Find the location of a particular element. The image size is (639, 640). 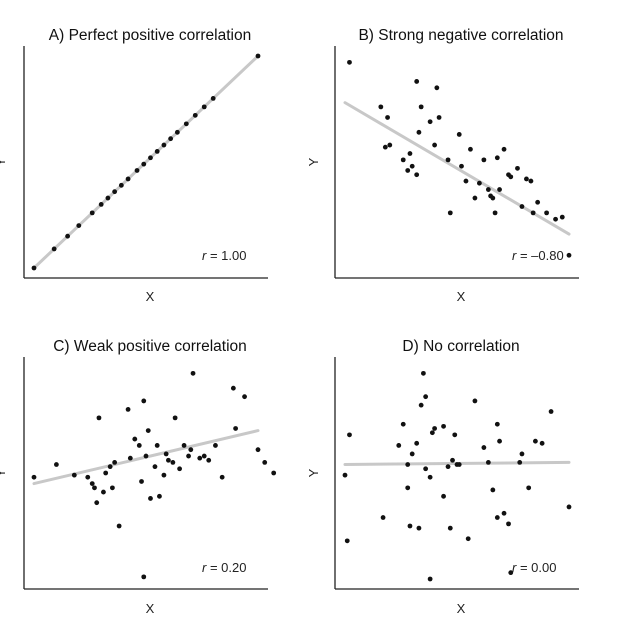

panel-a-trend-line is located at coordinates (146, 162).